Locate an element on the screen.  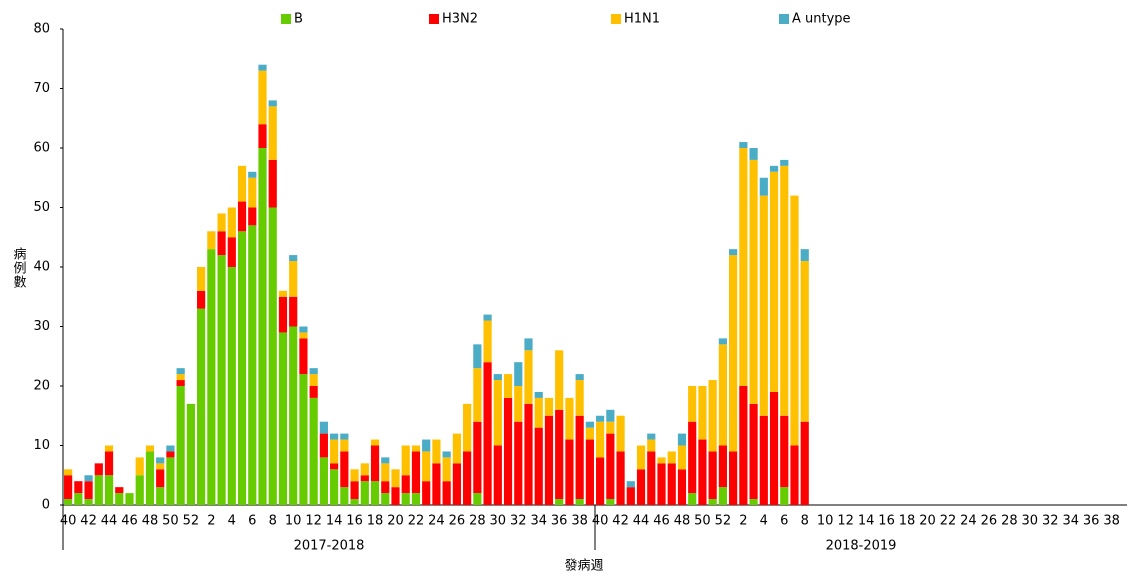
x-tick-label: 50 is located at coordinates (170, 521).